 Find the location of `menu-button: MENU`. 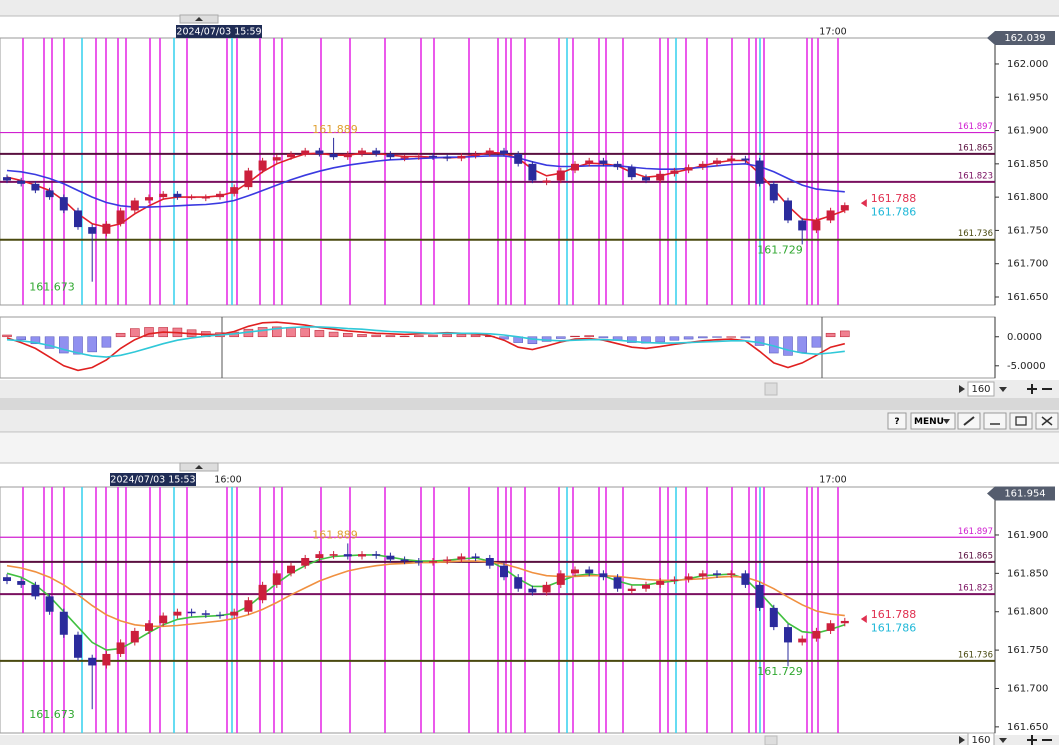

menu-button: MENU is located at coordinates (933, 421).